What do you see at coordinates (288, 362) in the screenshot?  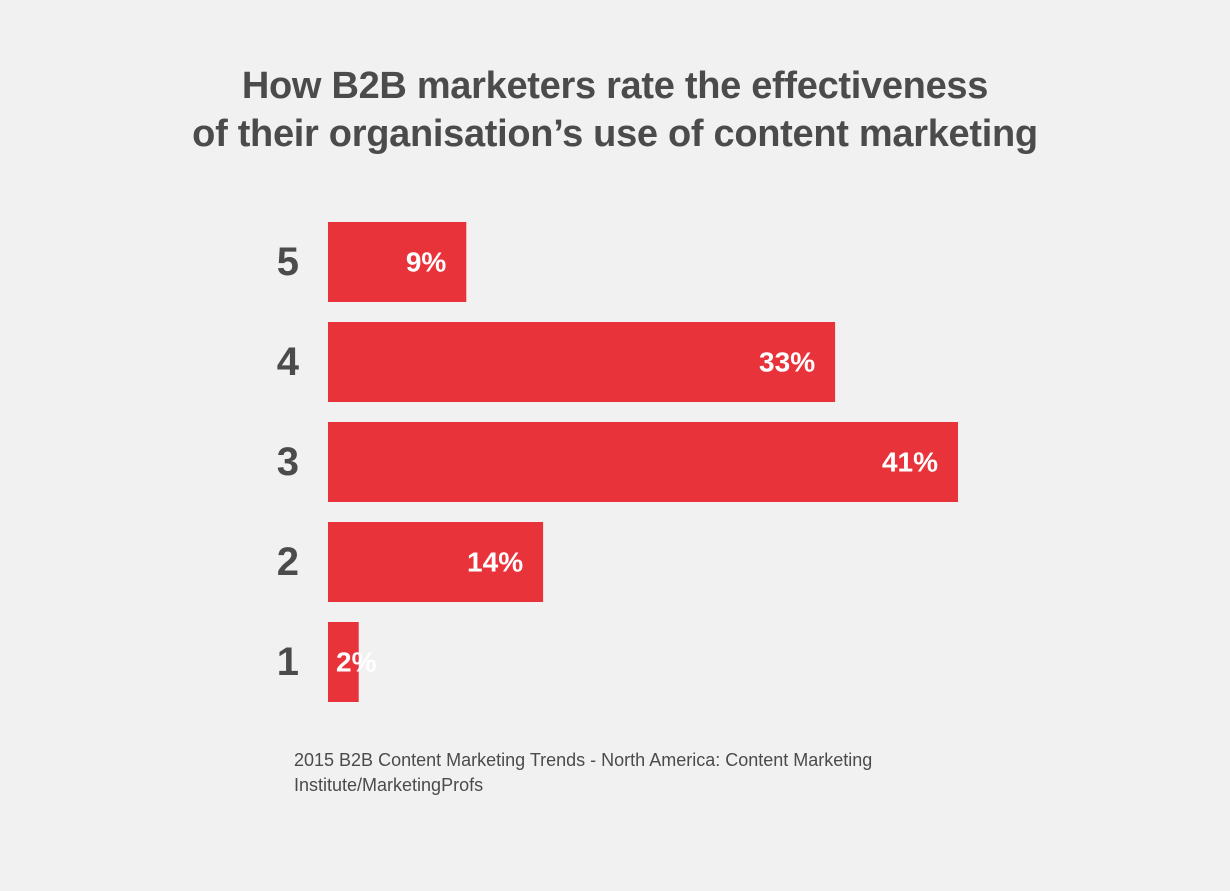 I see `category-label-4: 4` at bounding box center [288, 362].